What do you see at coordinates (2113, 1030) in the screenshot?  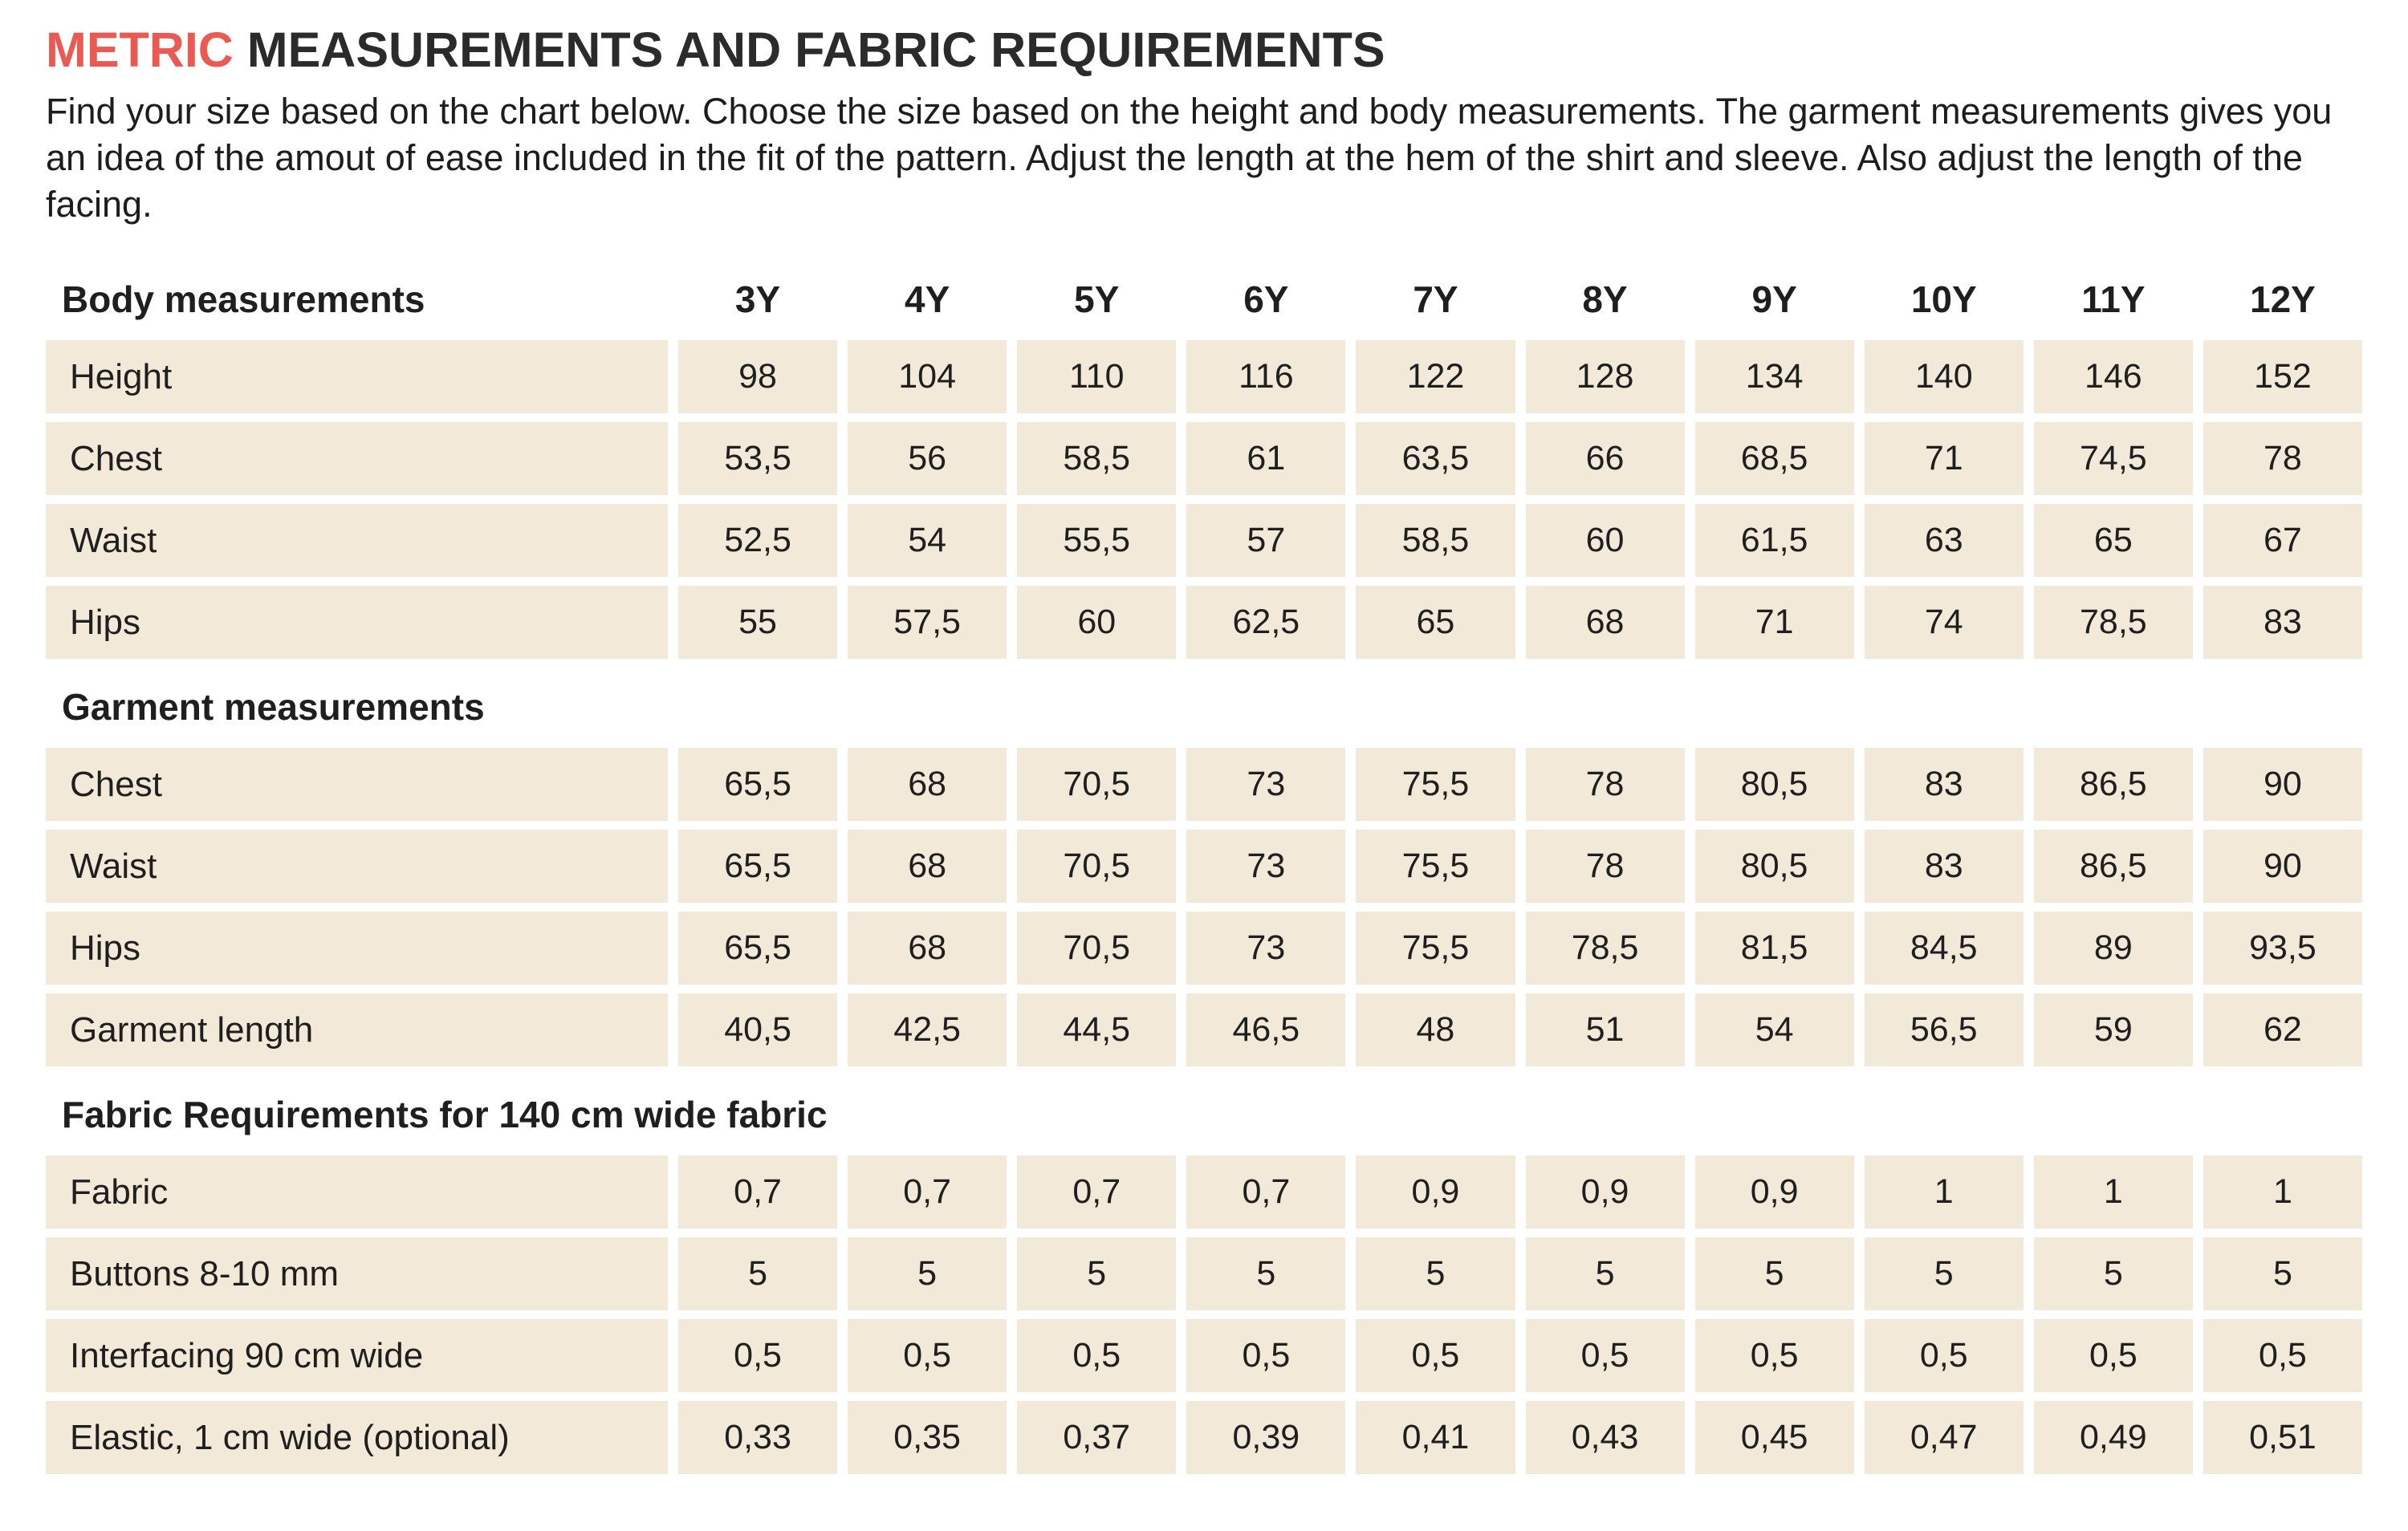 I see `value-cell: 59` at bounding box center [2113, 1030].